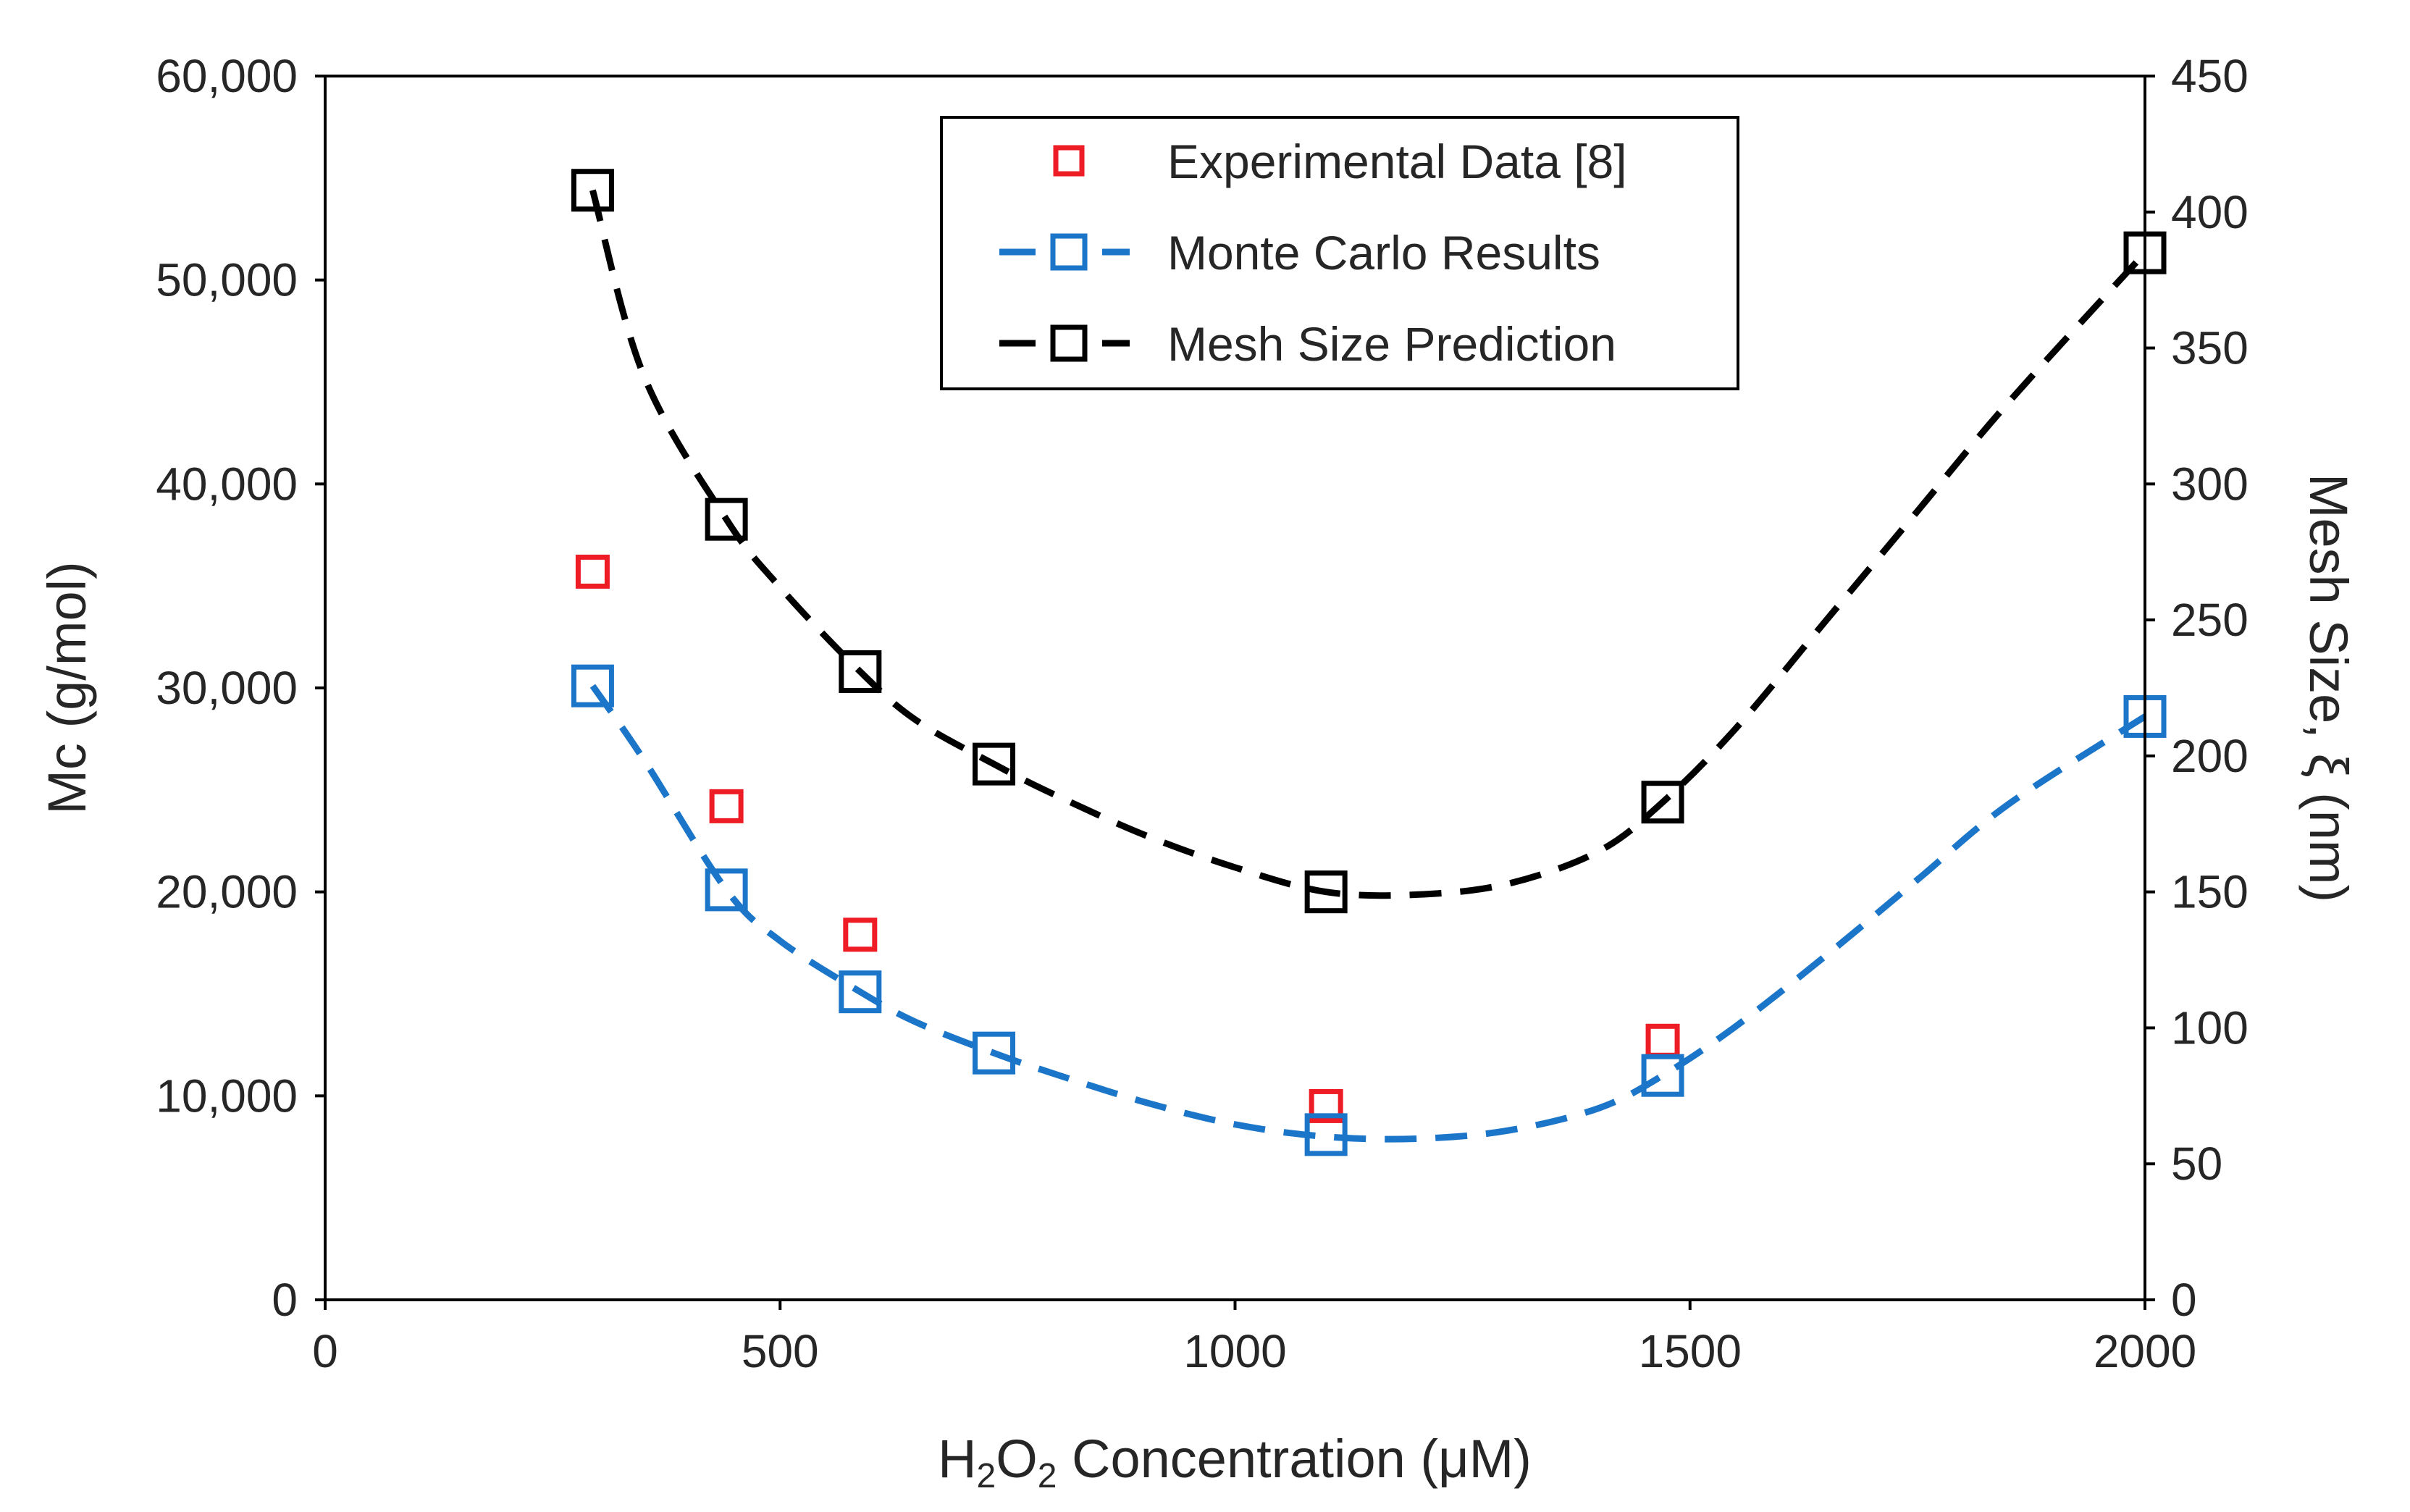  What do you see at coordinates (1391, 344) in the screenshot?
I see `legend-label-mesh-size-prediction: Mesh Size Prediction` at bounding box center [1391, 344].